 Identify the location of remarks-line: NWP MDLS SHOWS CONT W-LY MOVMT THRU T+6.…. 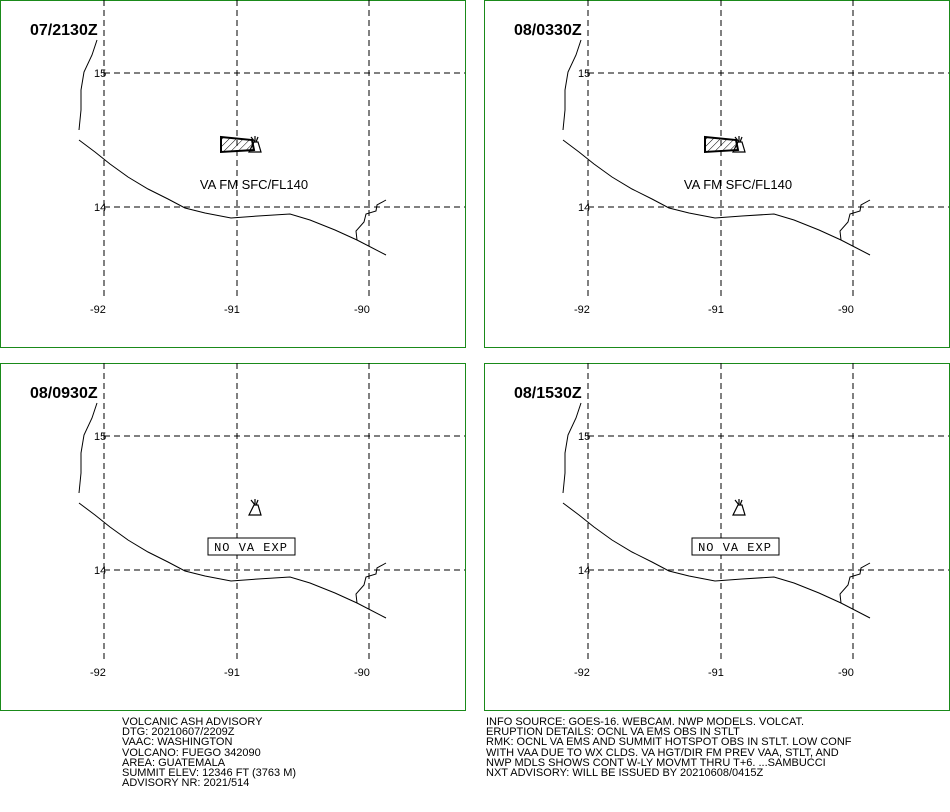
(656, 762).